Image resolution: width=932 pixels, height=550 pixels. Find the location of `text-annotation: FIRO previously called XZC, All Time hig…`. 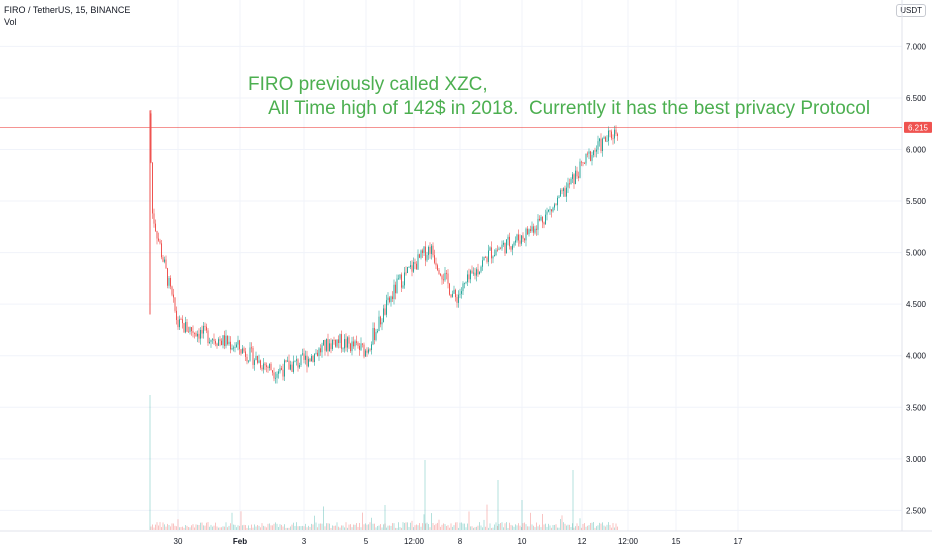

text-annotation: FIRO previously called XZC, All Time hig… is located at coordinates (559, 97).